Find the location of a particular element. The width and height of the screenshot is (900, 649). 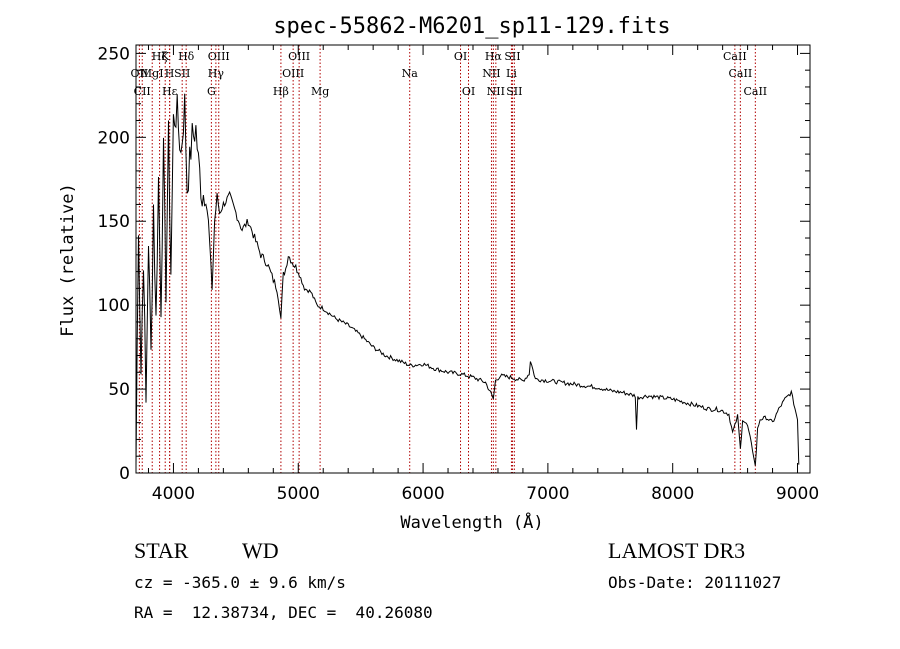

spectral-line-label: Hβ is located at coordinates (281, 91).